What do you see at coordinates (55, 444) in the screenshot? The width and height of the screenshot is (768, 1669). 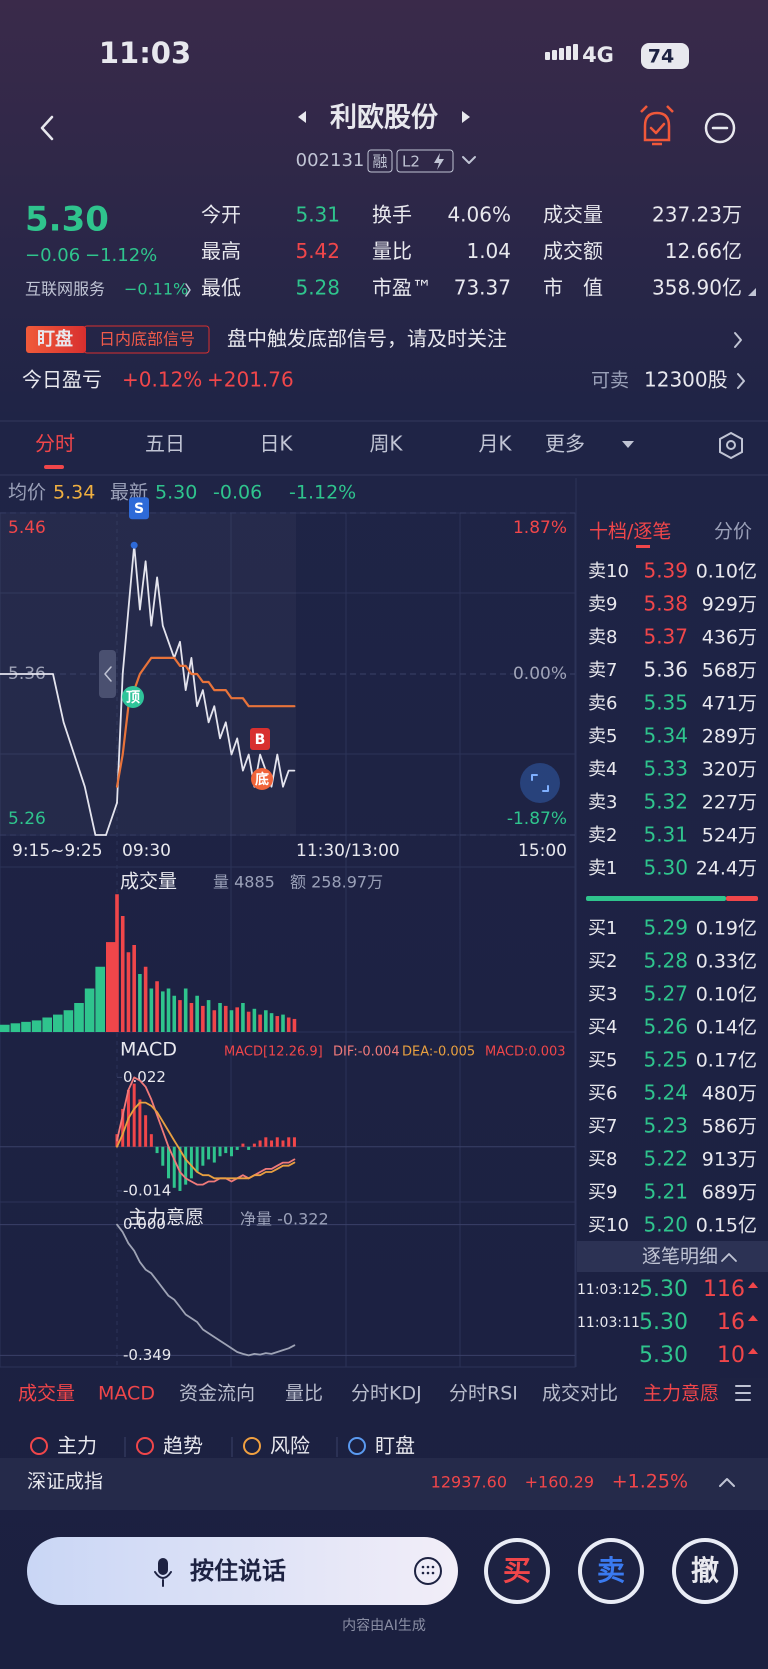 I see `period-tab: 分时` at bounding box center [55, 444].